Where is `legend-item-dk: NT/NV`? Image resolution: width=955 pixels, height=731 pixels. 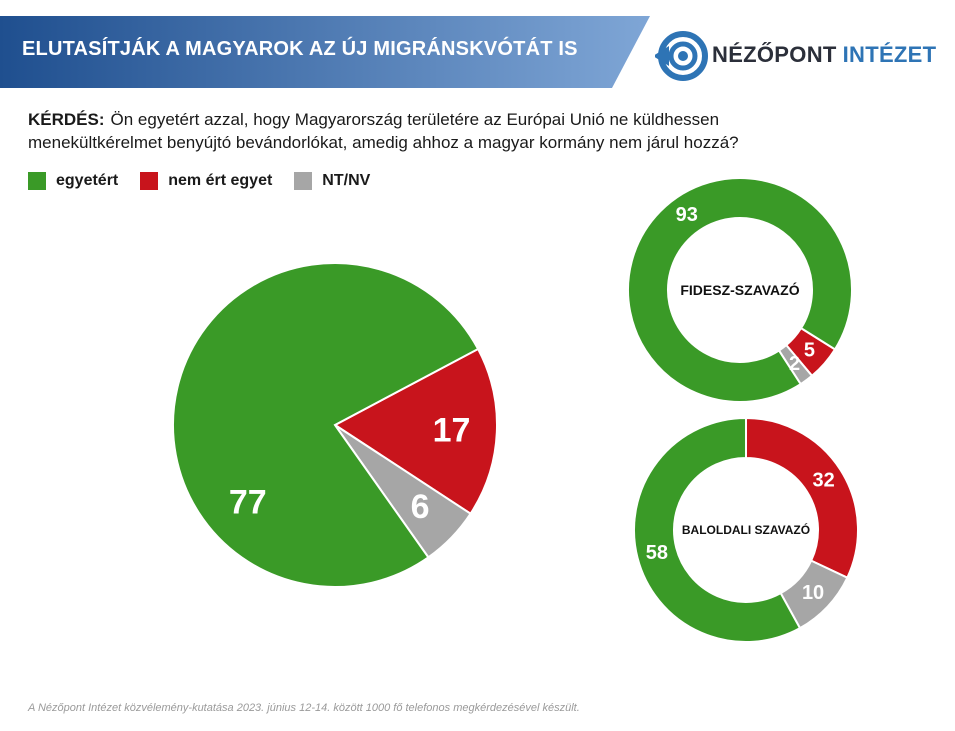
legend-item-dk: NT/NV is located at coordinates (332, 181).